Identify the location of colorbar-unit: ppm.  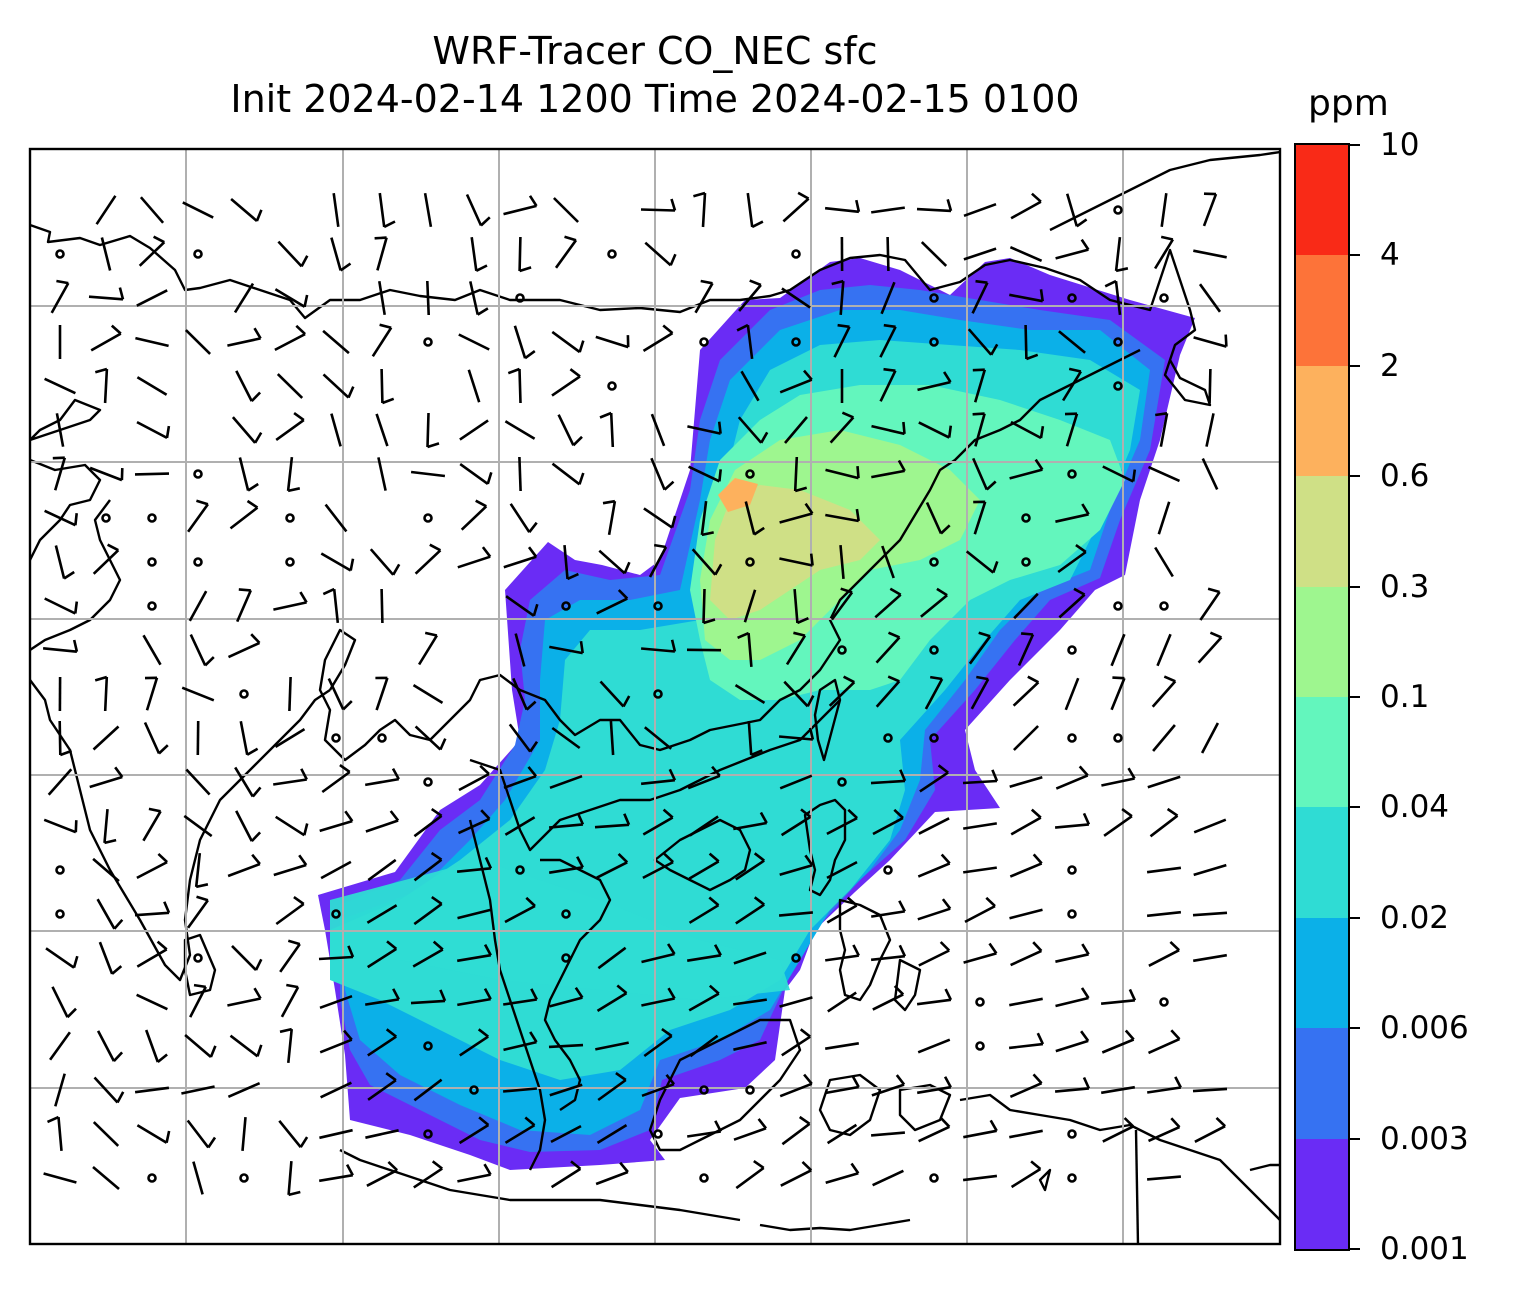
(1348, 103).